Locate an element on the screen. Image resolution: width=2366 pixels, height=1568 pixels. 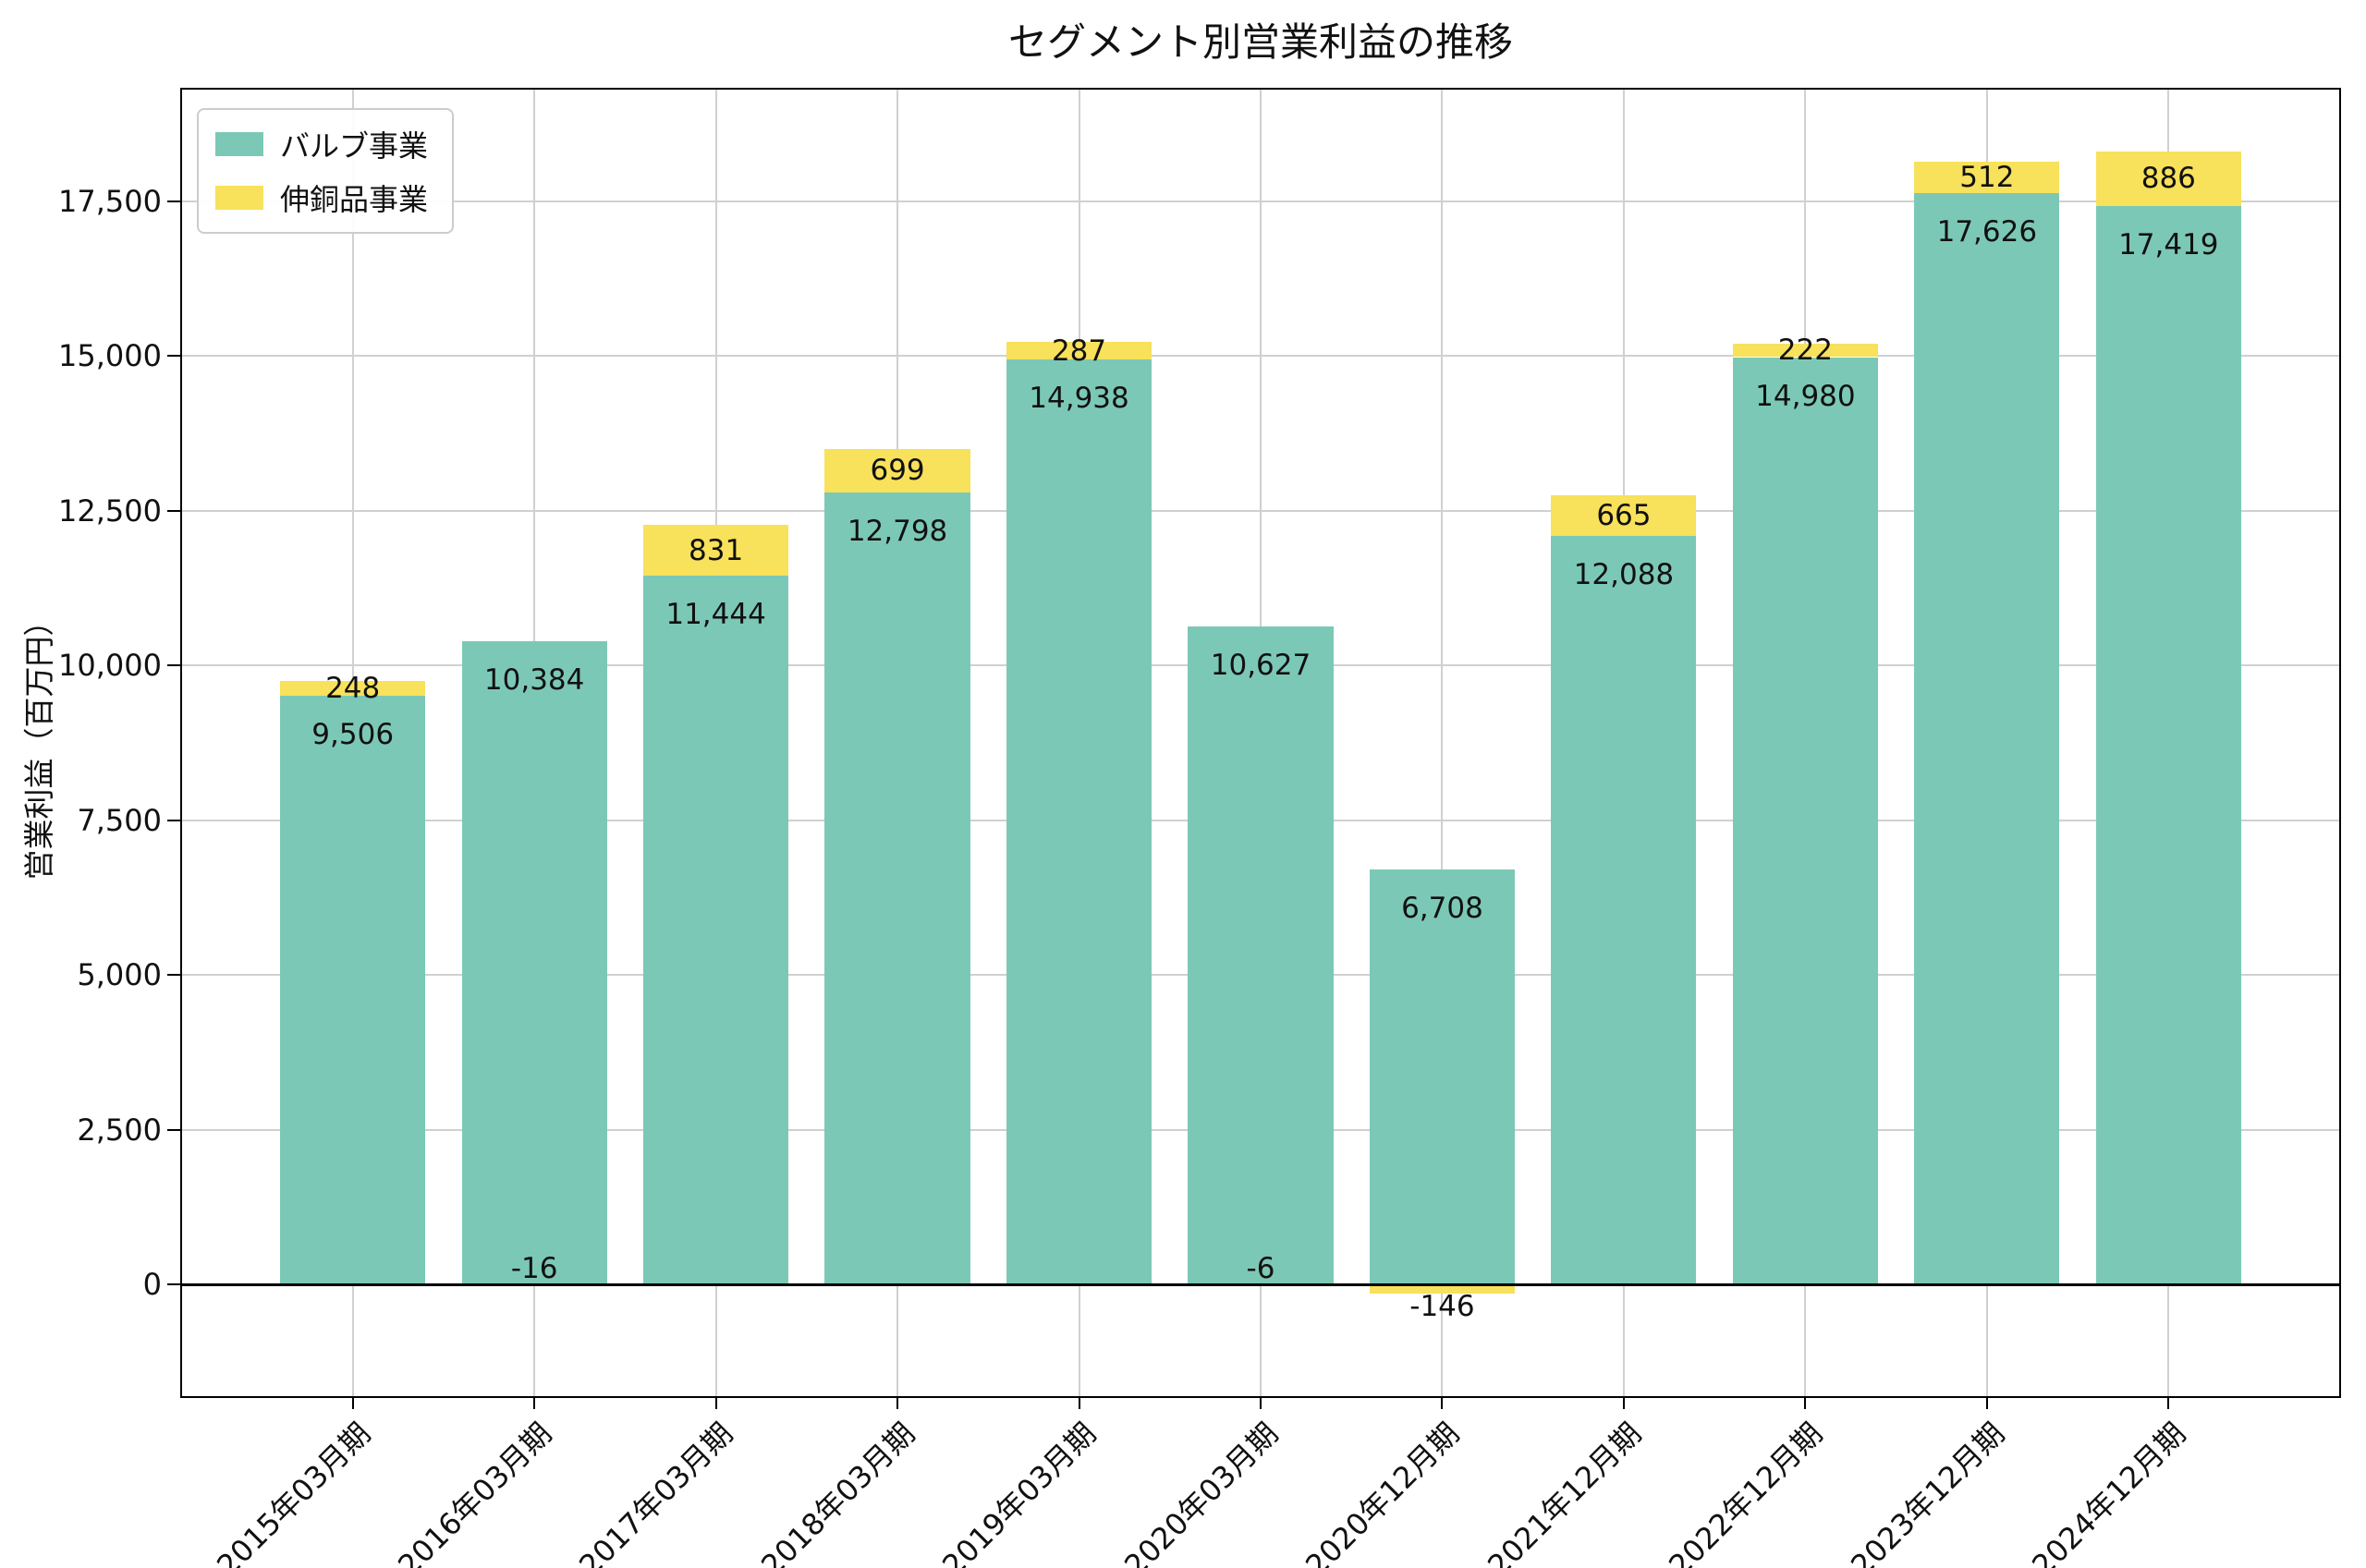
bar-value-label: -6 is located at coordinates (1260, 1269).